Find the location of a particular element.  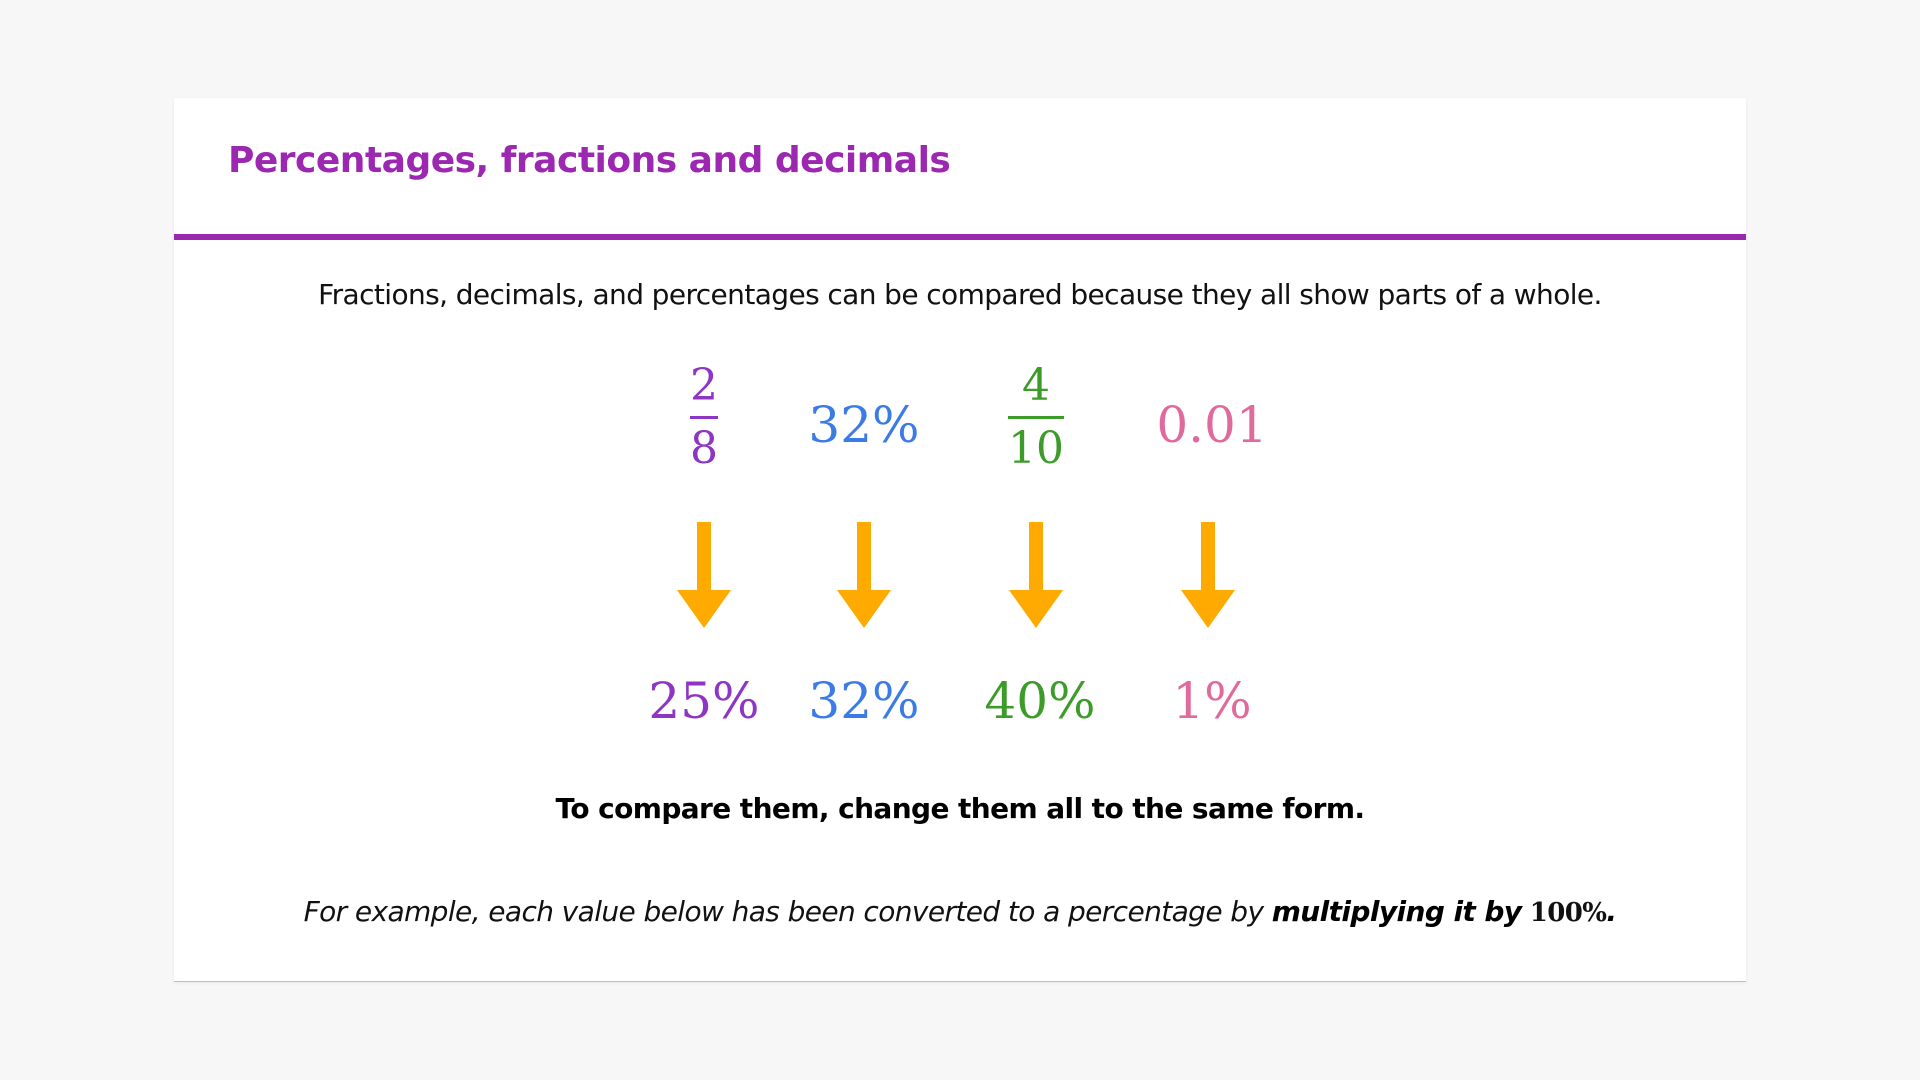

page-title: Percentages, fractions and decimals is located at coordinates (589, 160).